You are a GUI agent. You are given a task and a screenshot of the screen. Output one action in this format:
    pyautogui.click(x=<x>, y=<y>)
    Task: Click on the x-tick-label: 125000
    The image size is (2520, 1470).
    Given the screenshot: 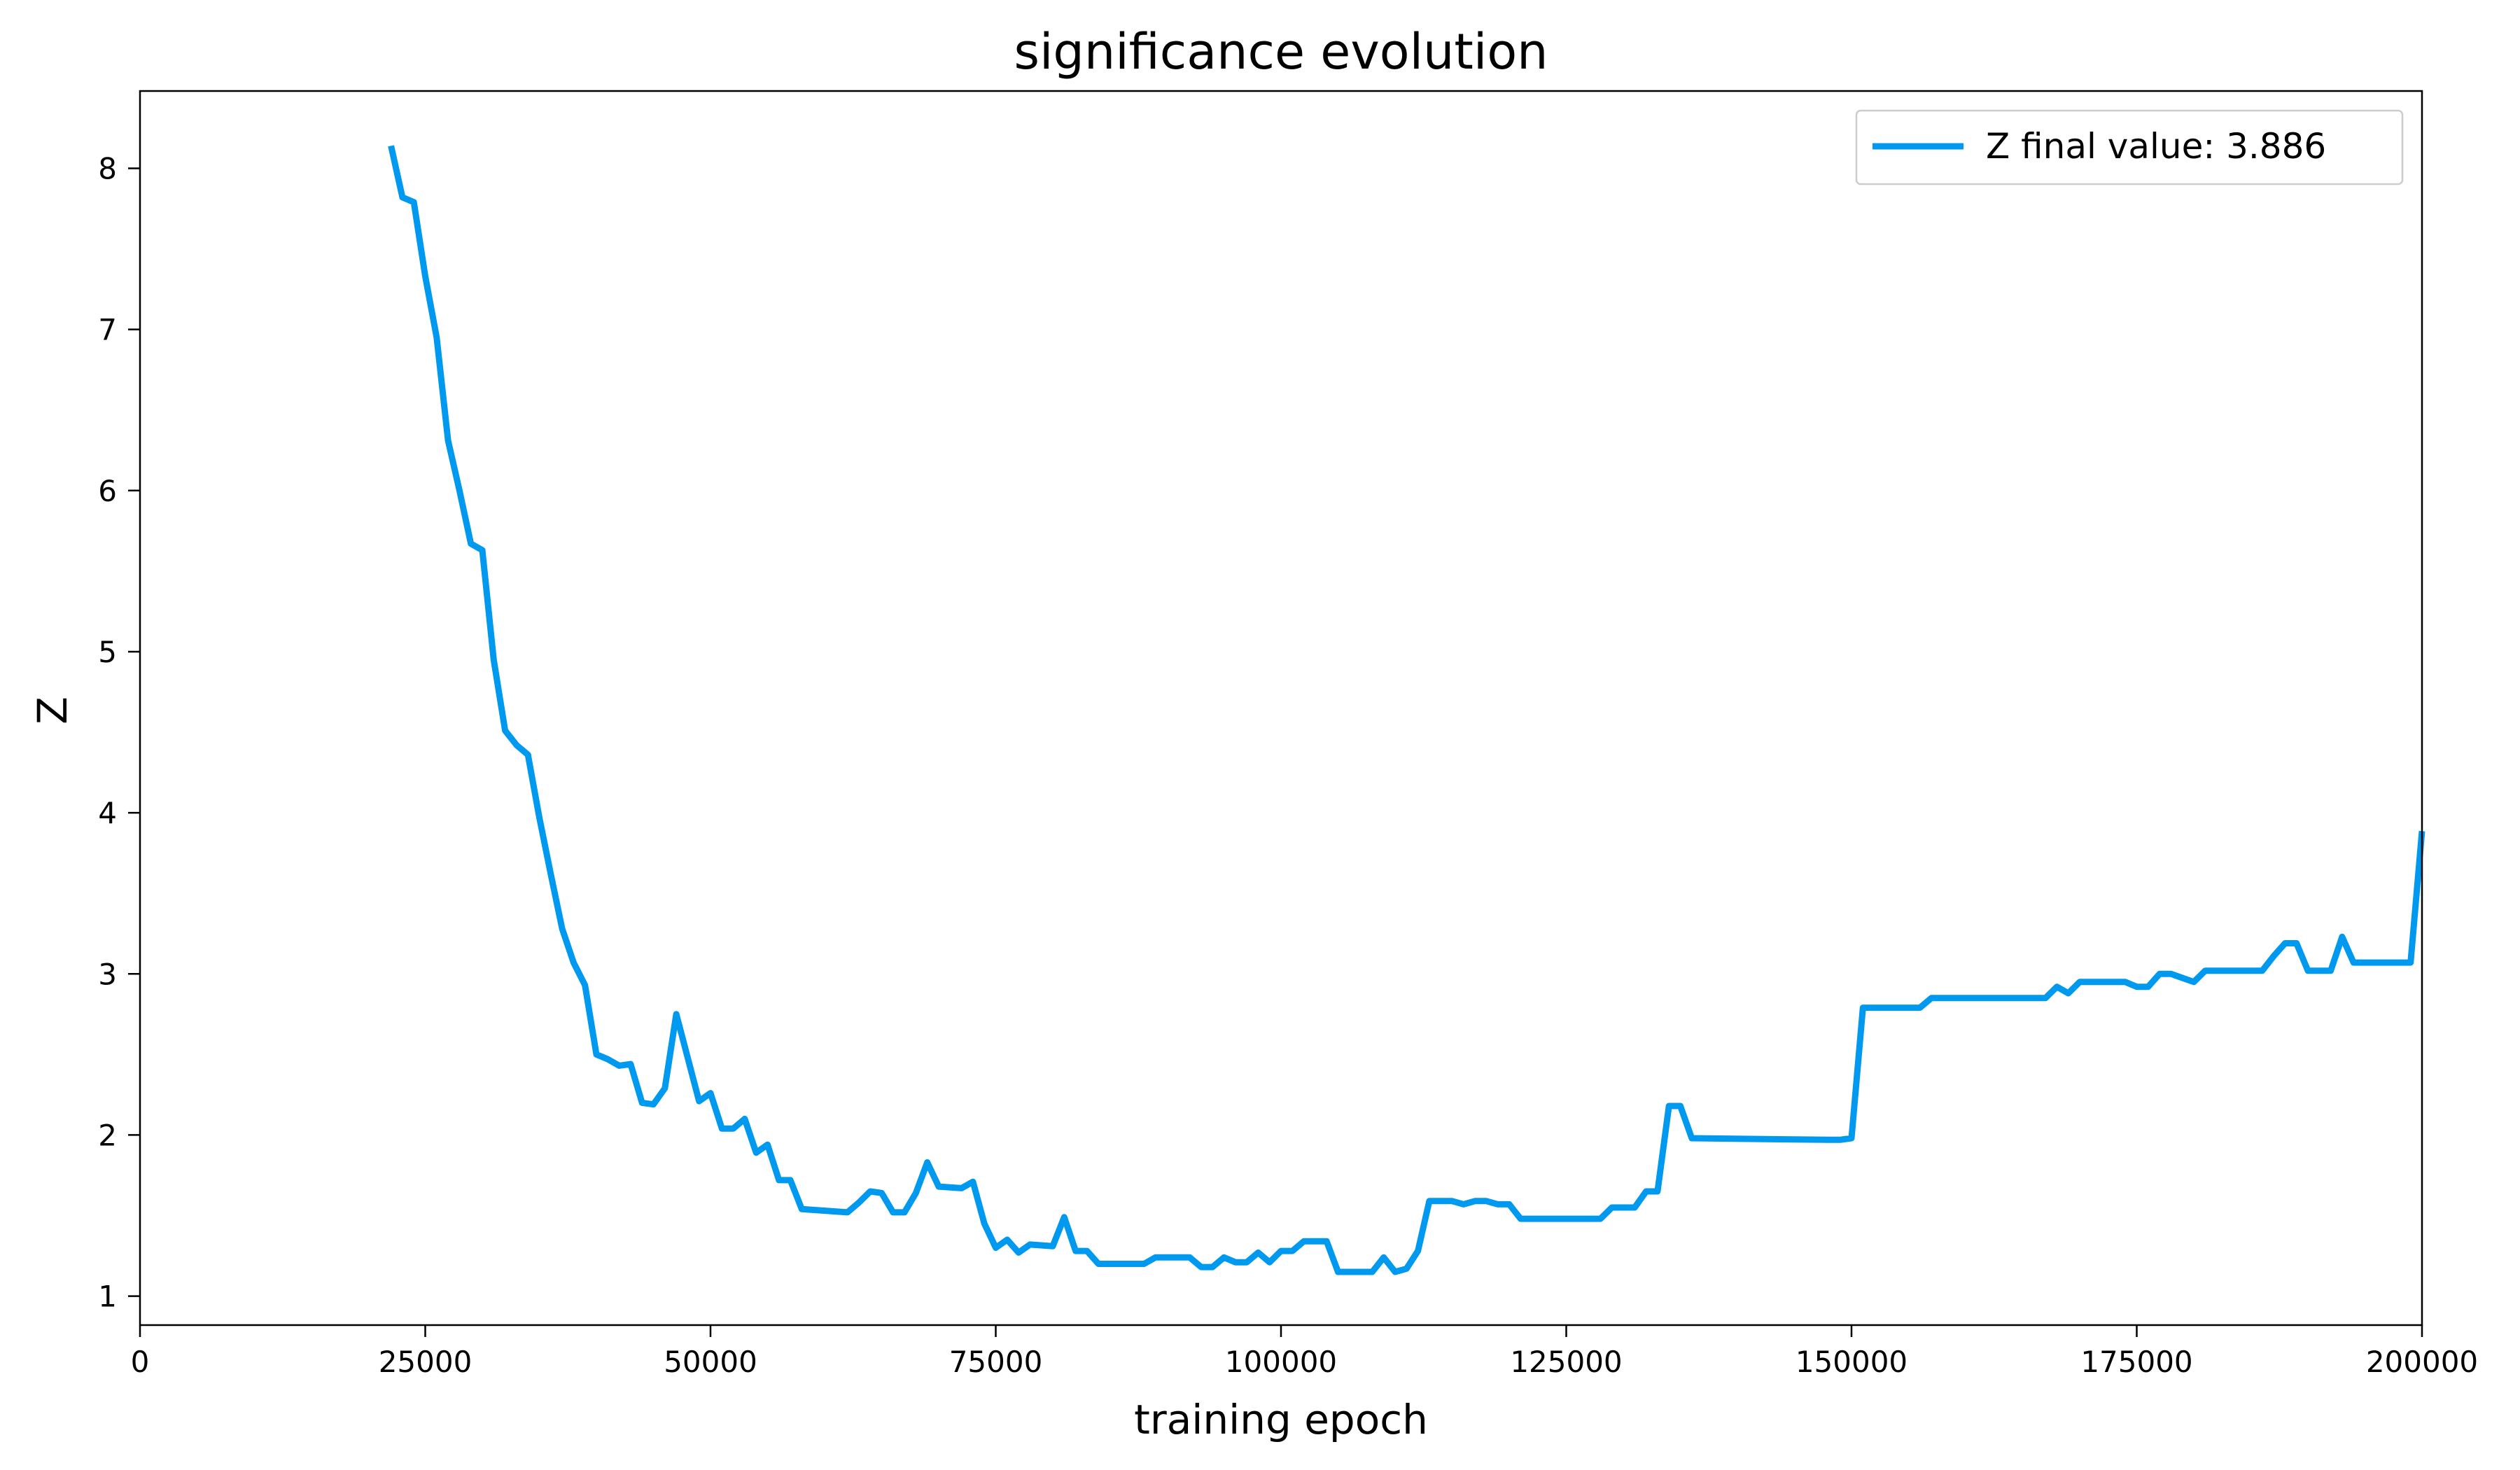 What is the action you would take?
    pyautogui.click(x=1566, y=1362)
    